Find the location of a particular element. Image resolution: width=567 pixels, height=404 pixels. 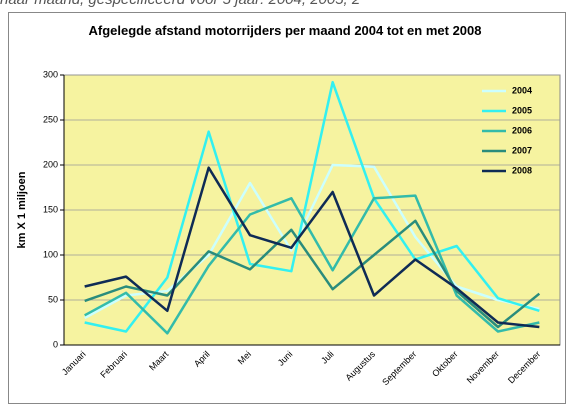

legend-label: 2007 is located at coordinates (522, 150).